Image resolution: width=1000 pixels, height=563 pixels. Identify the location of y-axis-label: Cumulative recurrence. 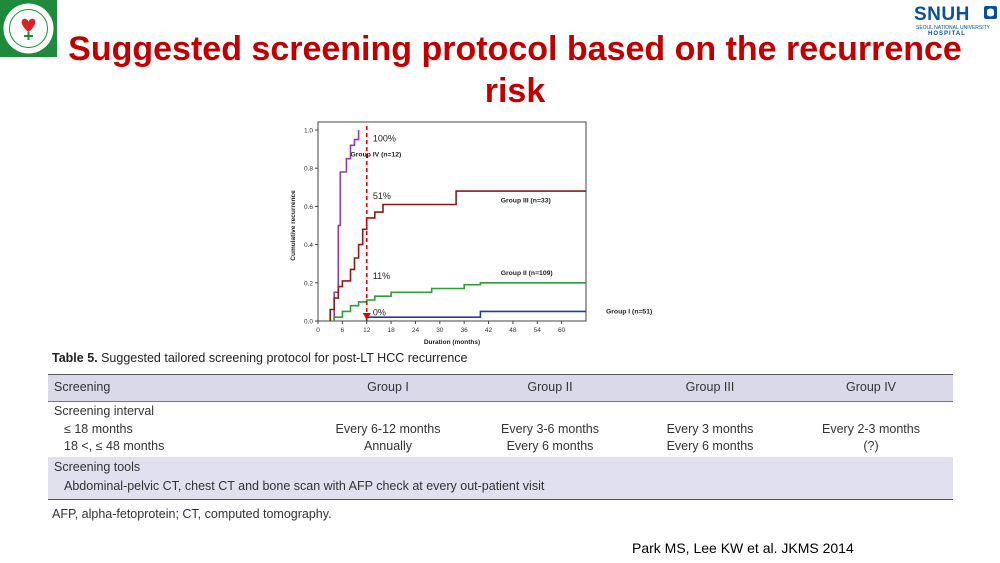
(293, 225).